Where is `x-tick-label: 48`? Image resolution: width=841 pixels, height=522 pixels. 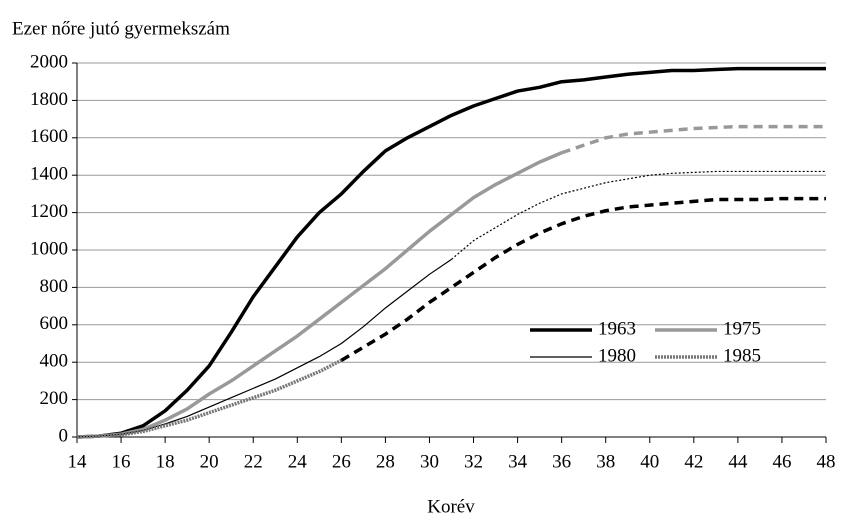 x-tick-label: 48 is located at coordinates (826, 461).